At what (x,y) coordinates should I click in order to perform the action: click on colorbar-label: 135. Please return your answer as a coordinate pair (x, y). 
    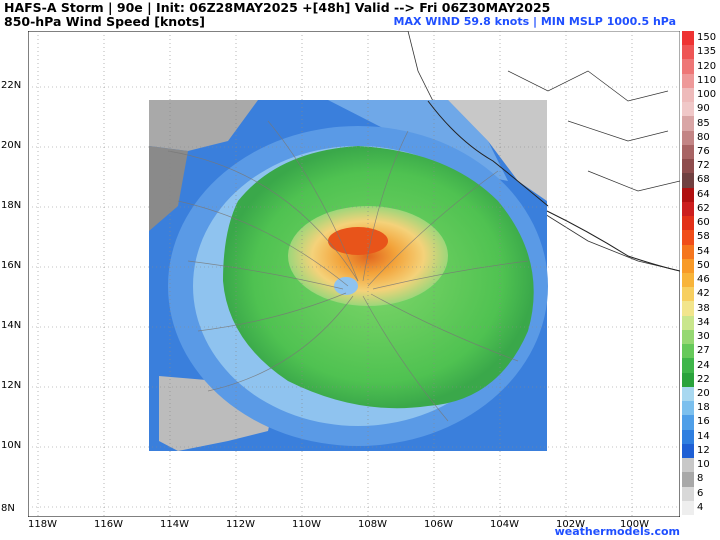
    Looking at the image, I should click on (707, 52).